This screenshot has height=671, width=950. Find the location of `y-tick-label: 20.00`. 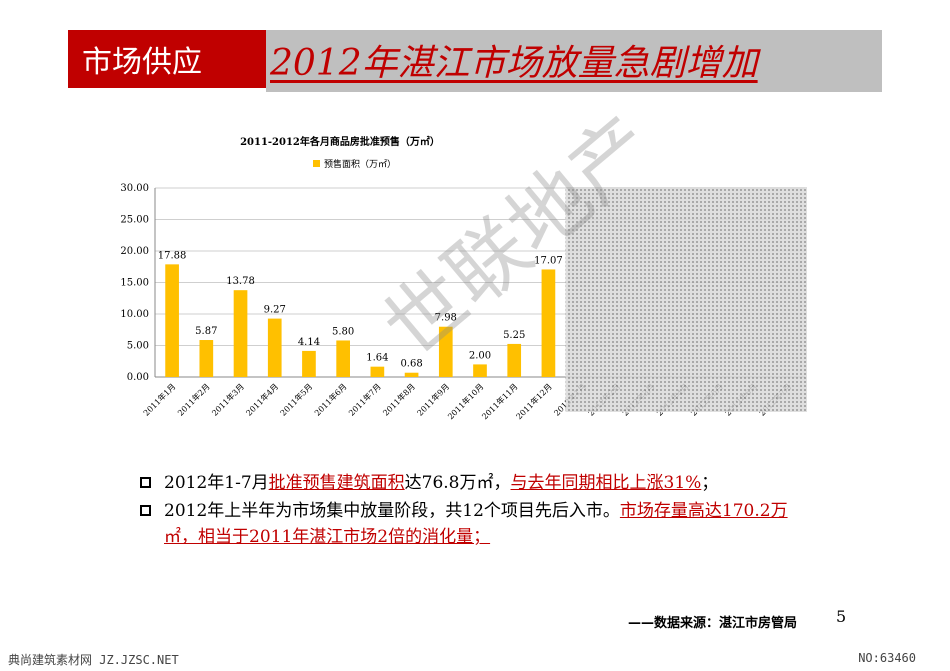

y-tick-label: 20.00 is located at coordinates (134, 251).